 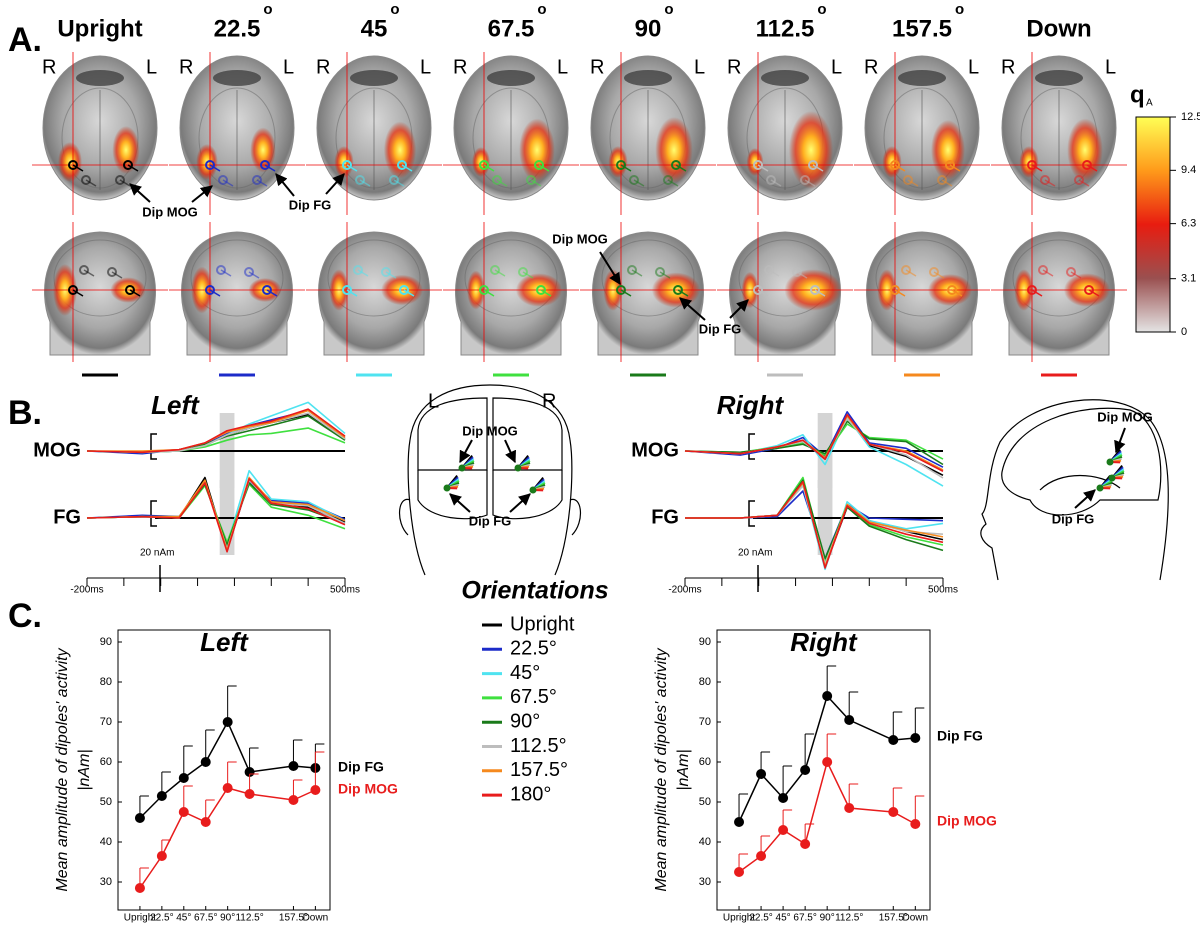 I want to click on colorbar-tick-label: 9.4, so click(x=1188, y=170).